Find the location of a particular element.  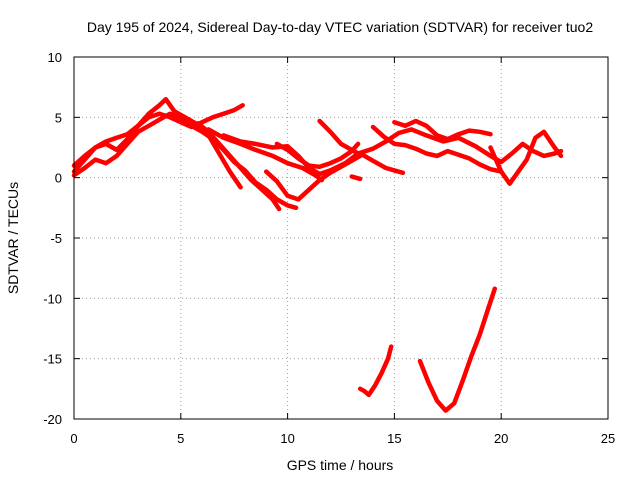

y-tick-label: 0 is located at coordinates (58, 178).